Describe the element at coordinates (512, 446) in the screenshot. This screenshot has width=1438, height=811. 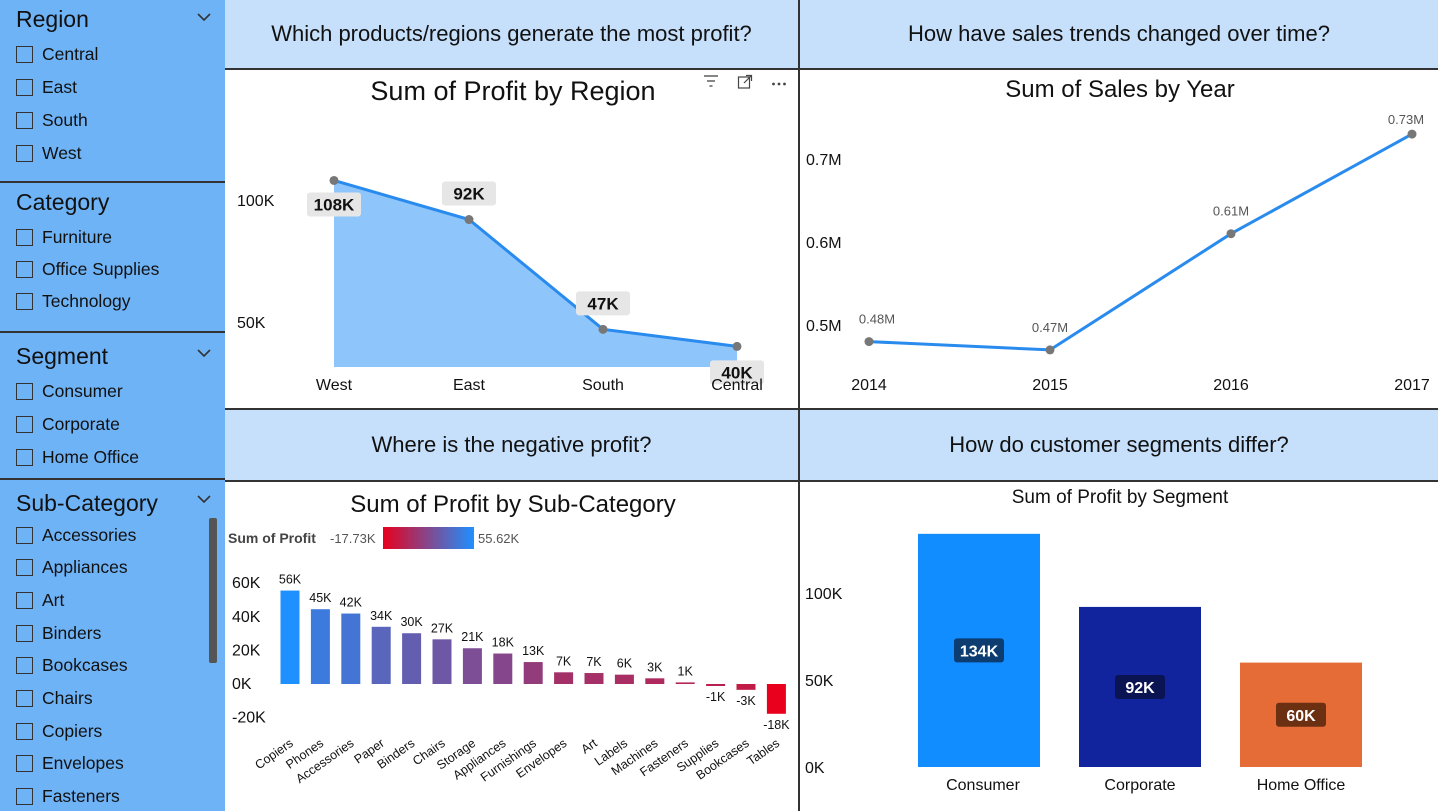
I see `question-header-negative-profit: Where is the negative profit?` at that location.